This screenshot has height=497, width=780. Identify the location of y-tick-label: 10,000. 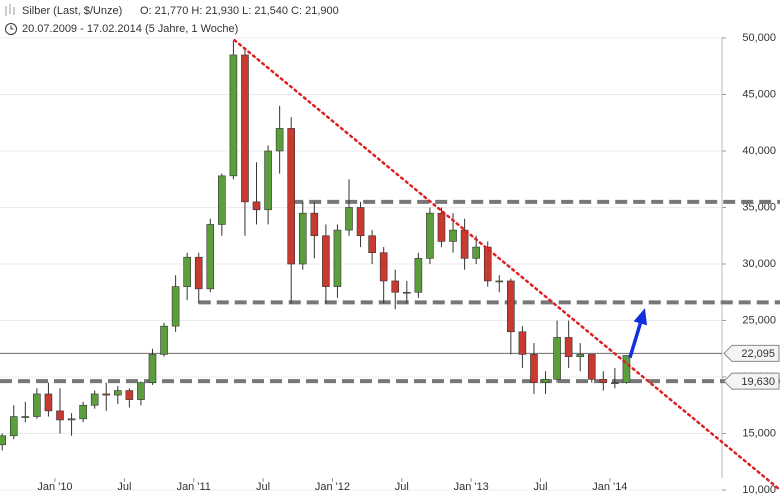
(759, 490).